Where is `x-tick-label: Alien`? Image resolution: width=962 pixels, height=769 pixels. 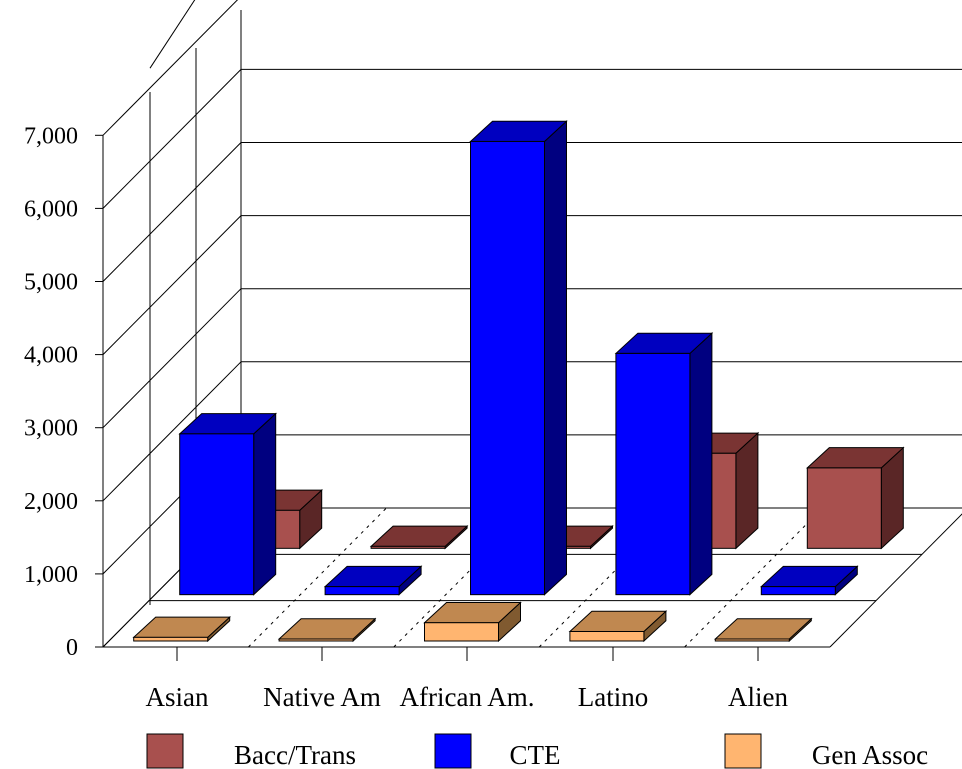 x-tick-label: Alien is located at coordinates (758, 697).